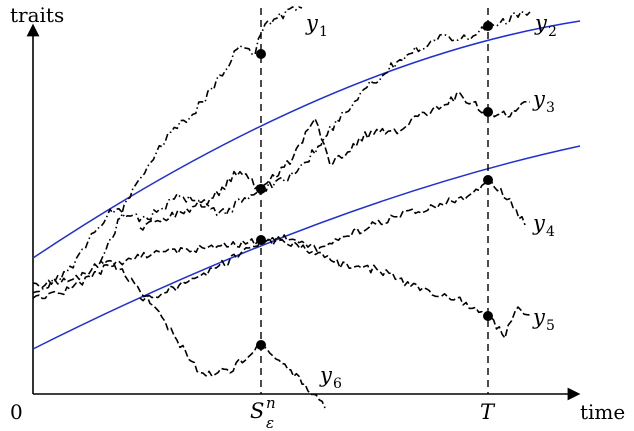 This screenshot has height=431, width=634. Describe the element at coordinates (488, 316) in the screenshot. I see `dot-y5-at-t` at that location.